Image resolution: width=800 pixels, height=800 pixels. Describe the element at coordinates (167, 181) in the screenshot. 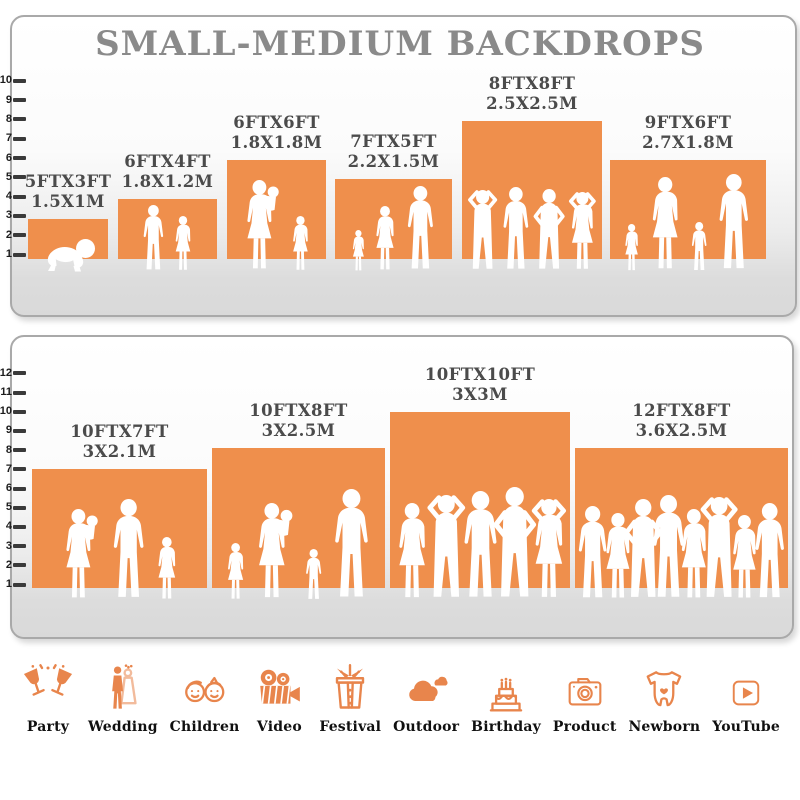

I see `size-meters: 1.8X1.2M` at that location.